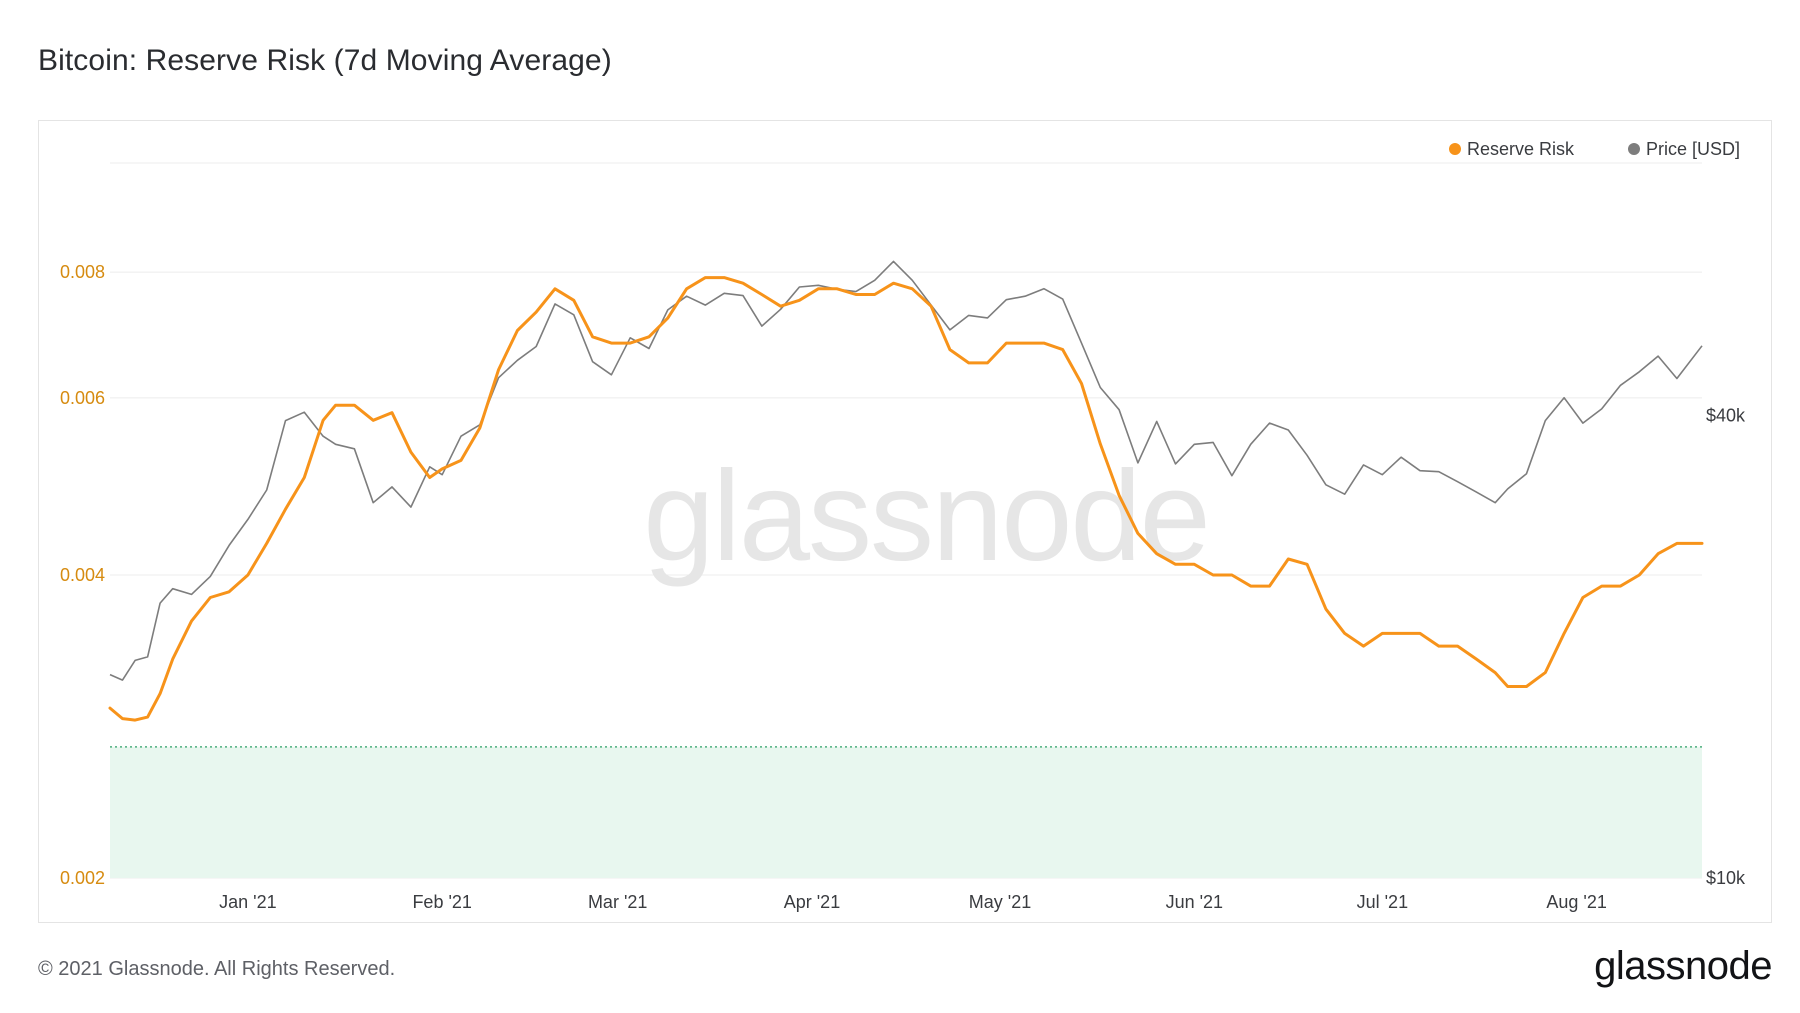 This screenshot has height=1013, width=1800. I want to click on x-tick-0: Jan '21, so click(247, 902).